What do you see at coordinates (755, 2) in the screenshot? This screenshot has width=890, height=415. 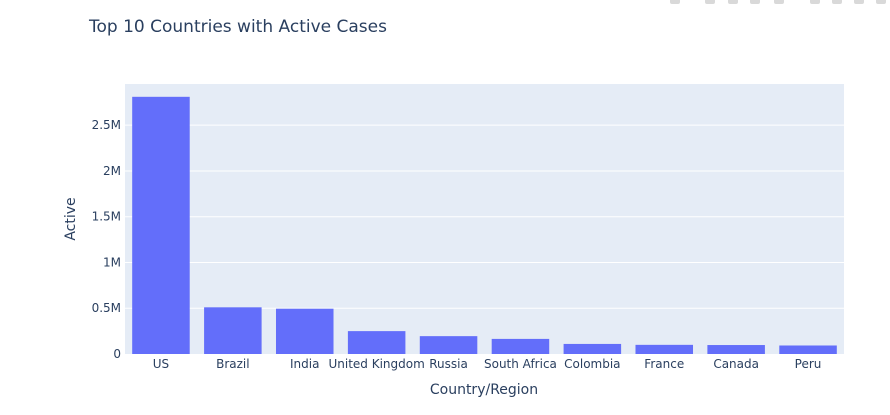 I see `box-select-icon` at bounding box center [755, 2].